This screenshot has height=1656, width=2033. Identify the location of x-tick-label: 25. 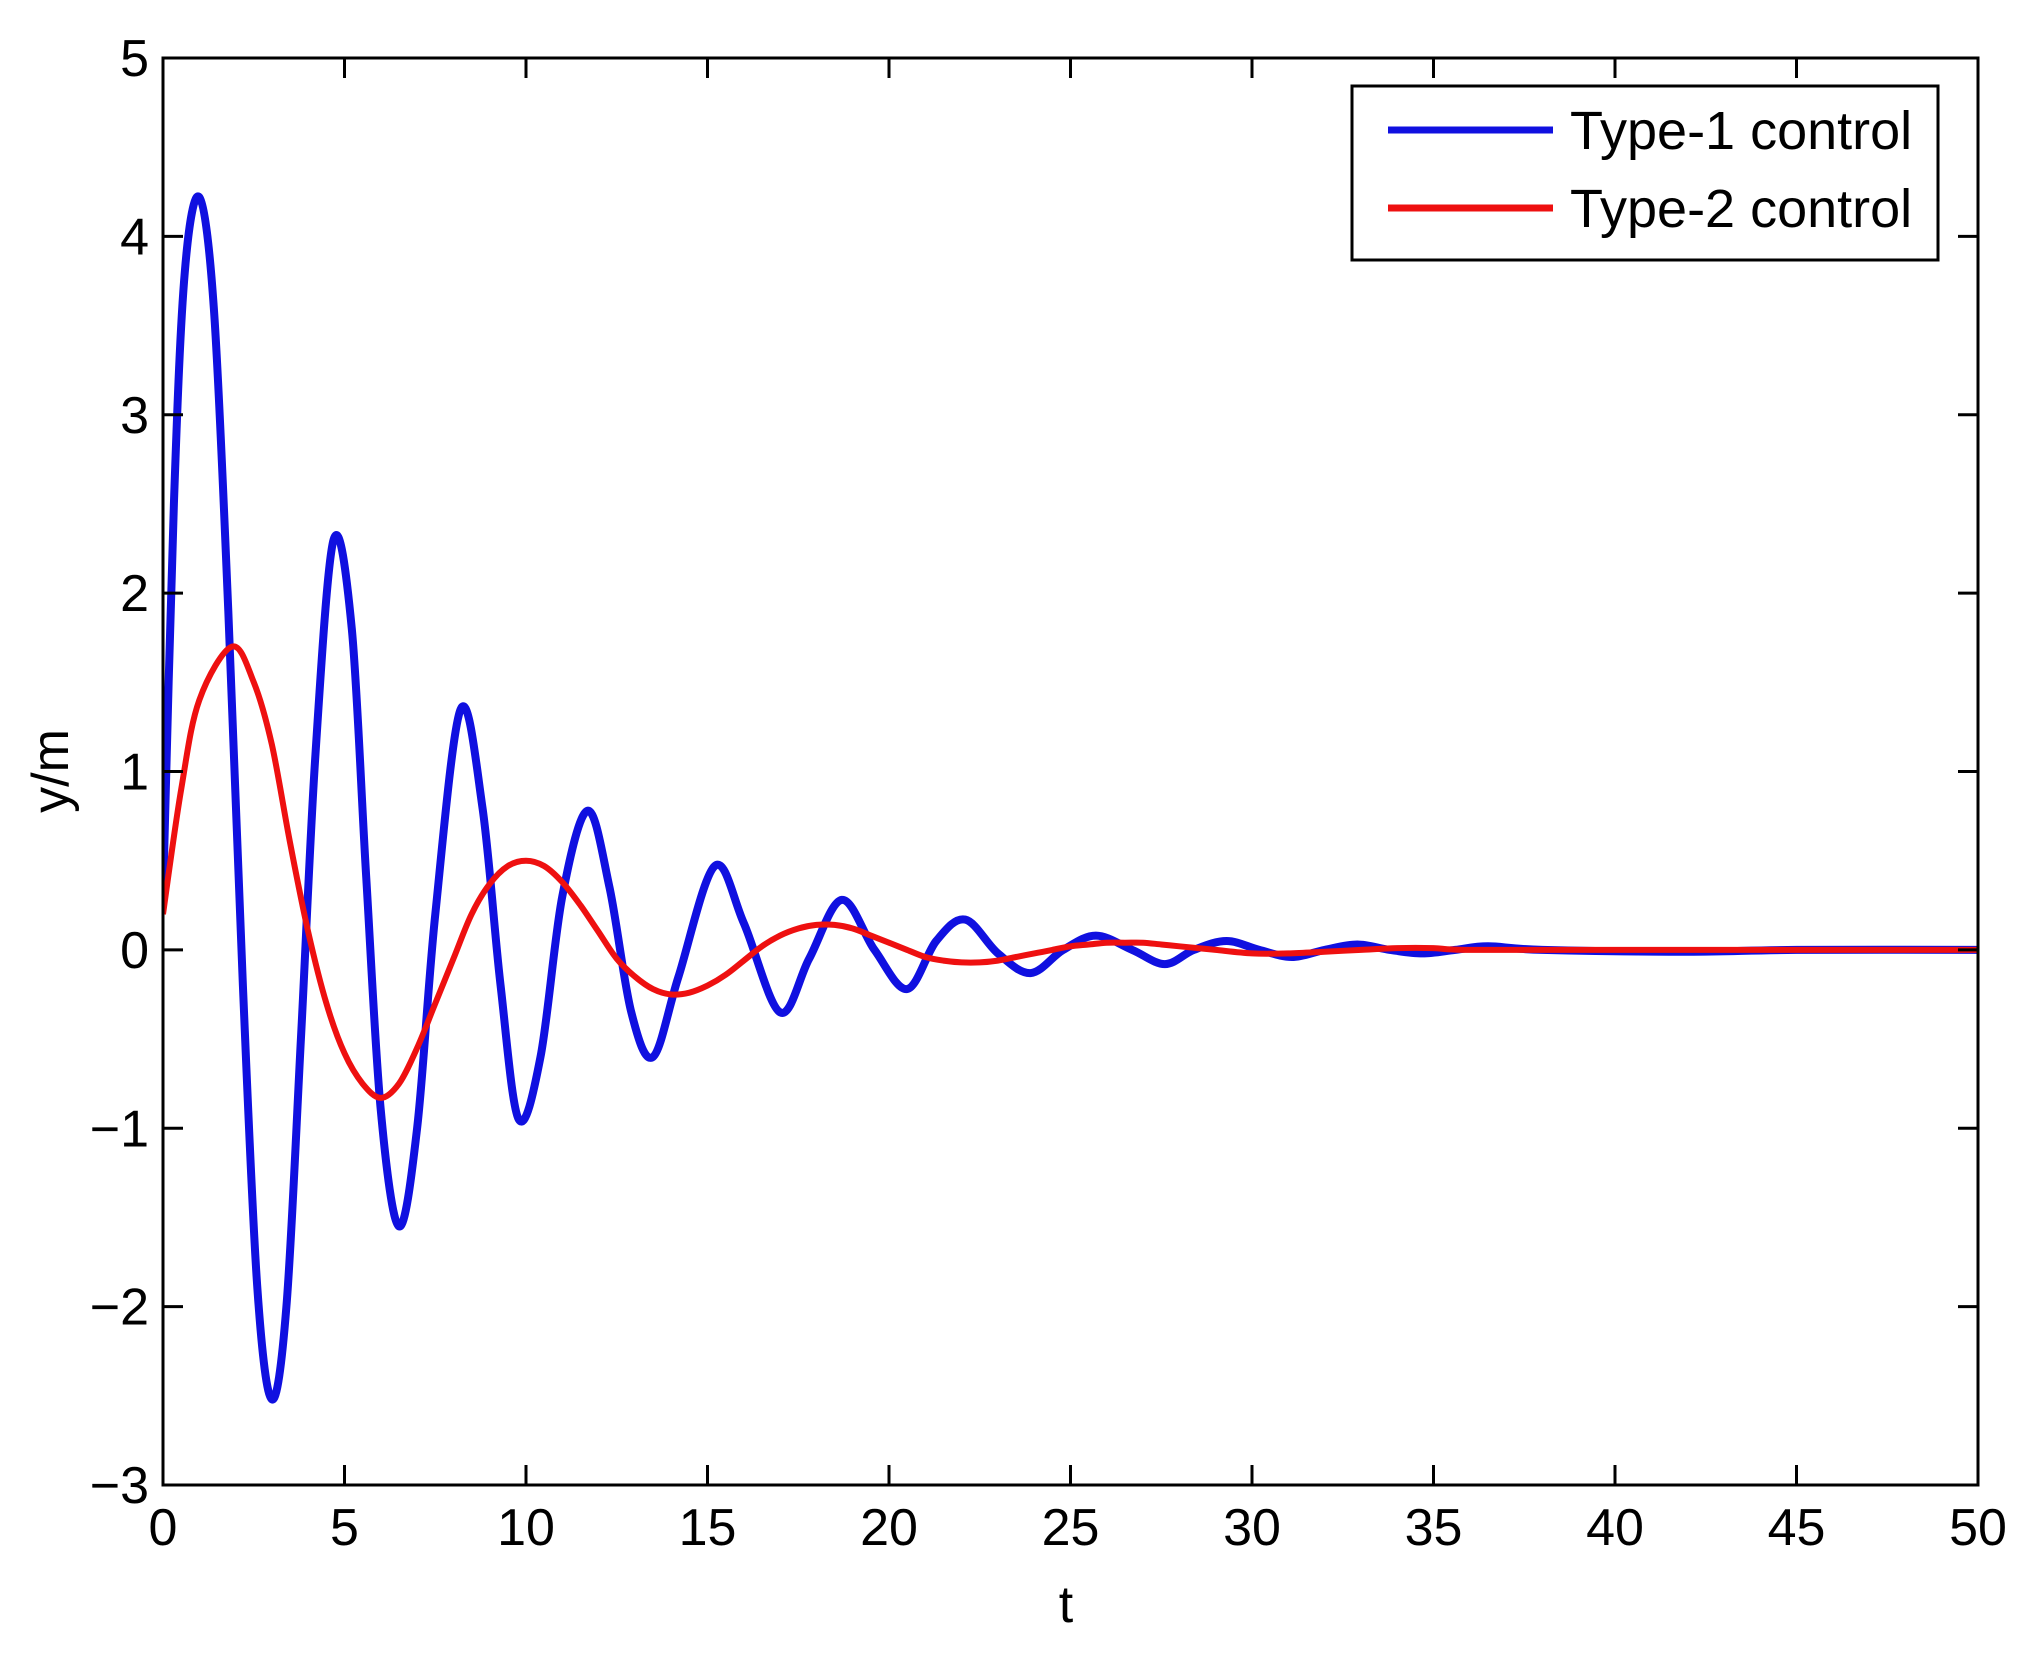
(1071, 1528).